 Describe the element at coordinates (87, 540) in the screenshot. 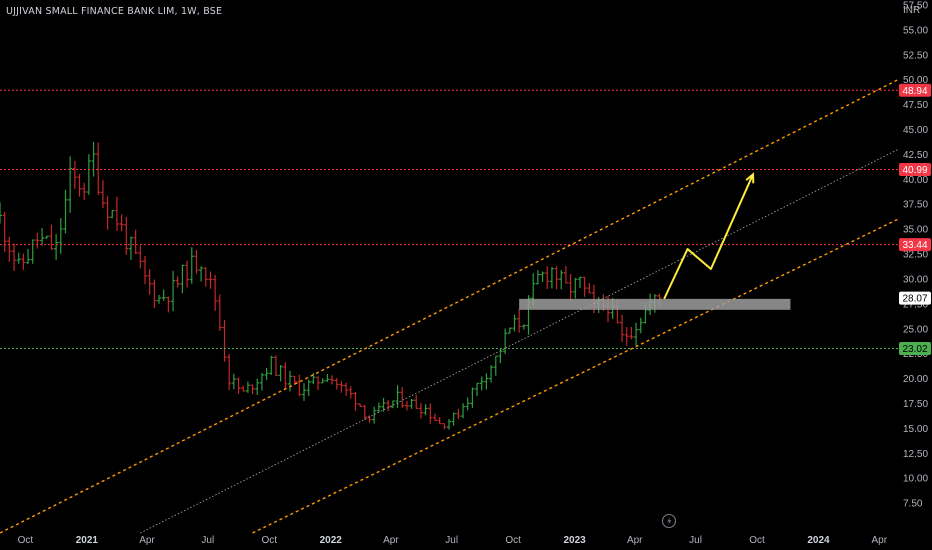

I see `time-tick-label: 2021` at that location.